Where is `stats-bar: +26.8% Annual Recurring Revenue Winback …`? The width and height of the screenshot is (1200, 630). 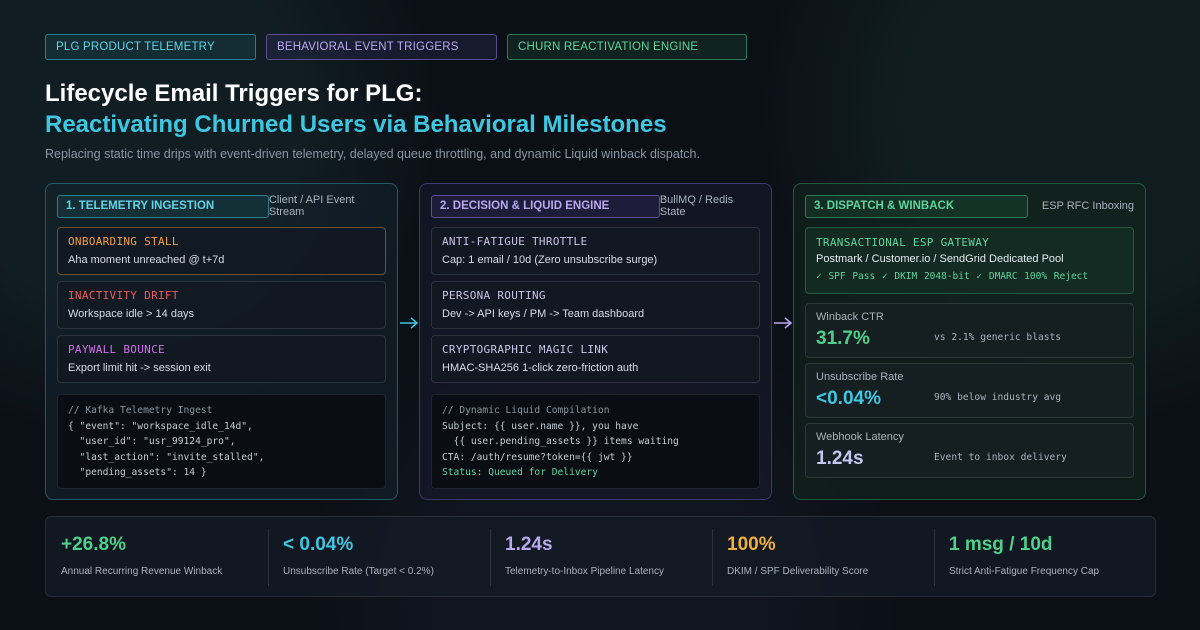 stats-bar: +26.8% Annual Recurring Revenue Winback … is located at coordinates (600, 556).